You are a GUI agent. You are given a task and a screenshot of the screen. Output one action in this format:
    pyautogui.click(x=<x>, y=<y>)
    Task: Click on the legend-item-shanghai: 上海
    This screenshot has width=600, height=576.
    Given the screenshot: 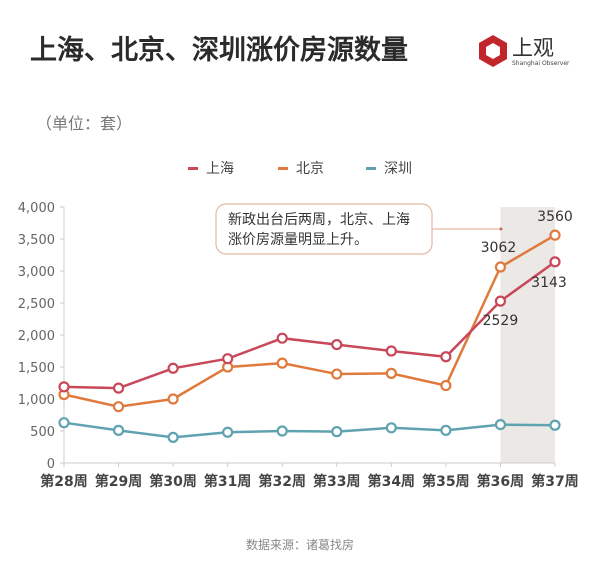 What is the action you would take?
    pyautogui.click(x=211, y=168)
    